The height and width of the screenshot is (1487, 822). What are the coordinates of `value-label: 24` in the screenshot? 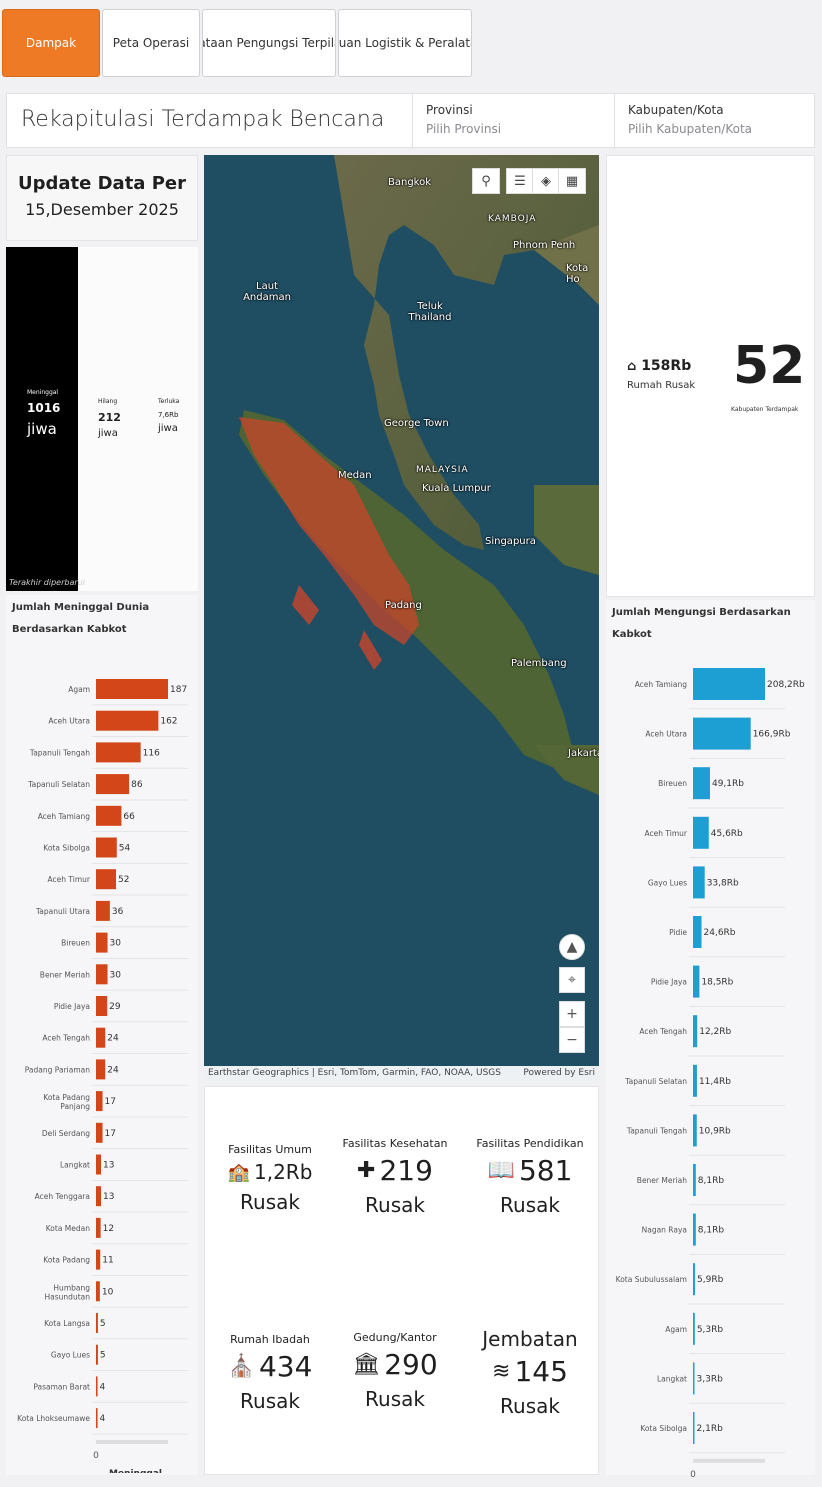 It's located at (113, 1070).